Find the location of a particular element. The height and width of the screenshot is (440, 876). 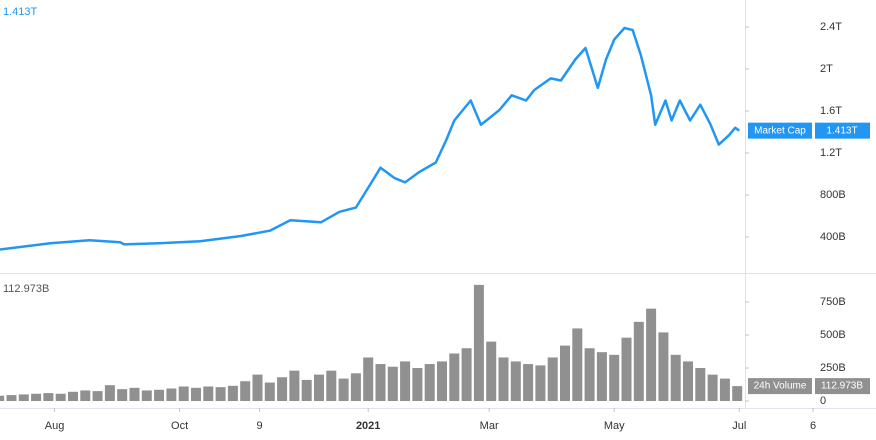

x-tick-label: Jul is located at coordinates (739, 426).